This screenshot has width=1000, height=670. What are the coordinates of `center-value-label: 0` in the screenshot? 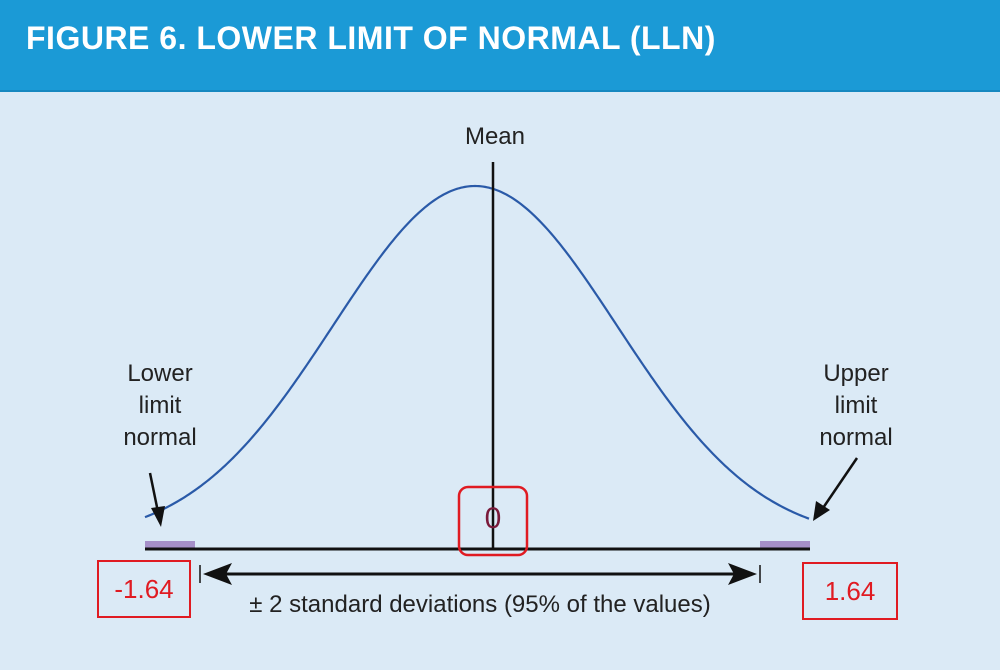 It's located at (493, 518).